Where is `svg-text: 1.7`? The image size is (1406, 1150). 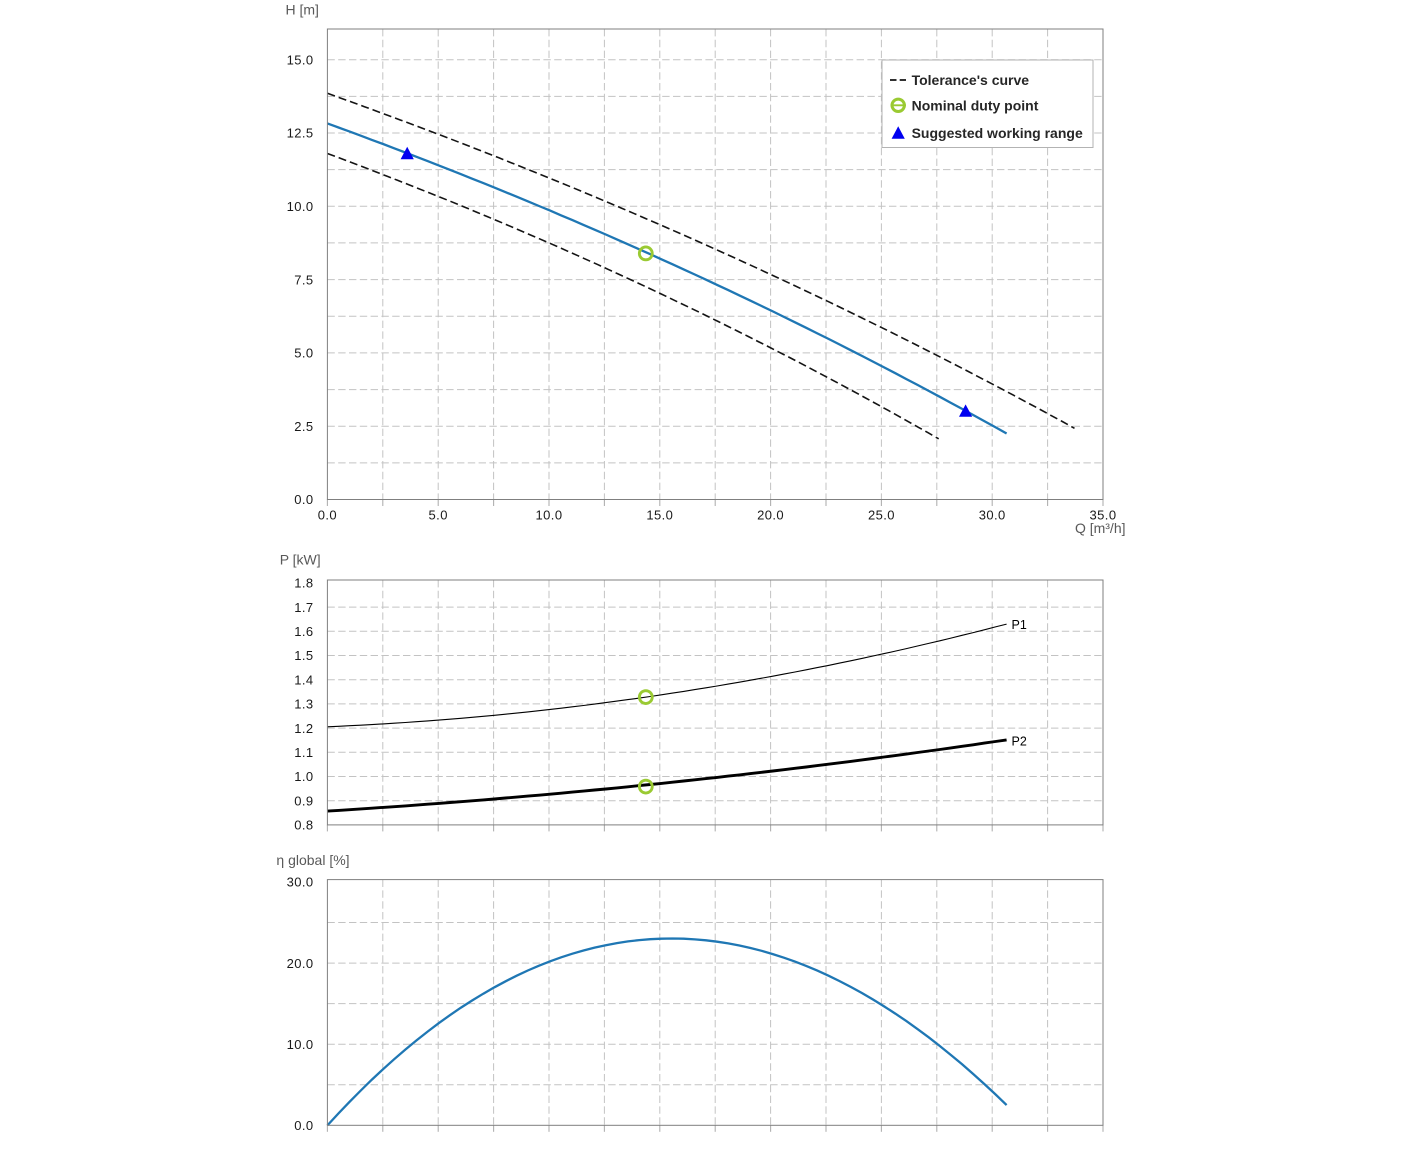 svg-text: 1.7 is located at coordinates (303, 607).